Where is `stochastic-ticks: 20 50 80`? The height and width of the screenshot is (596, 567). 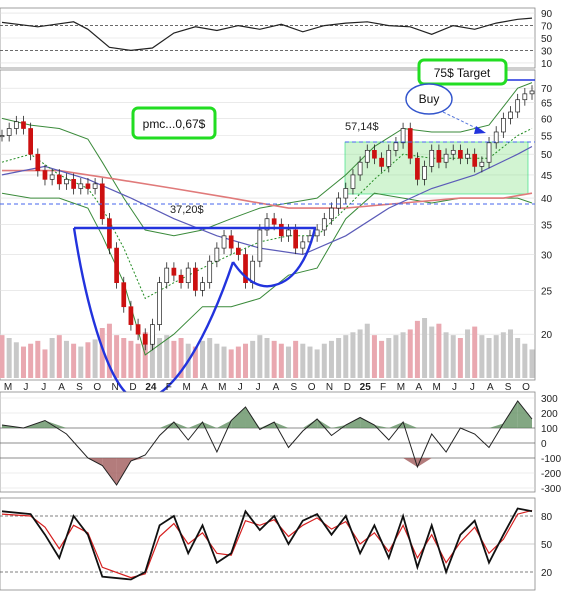
stochastic-ticks: 20 50 80 is located at coordinates (547, 545).